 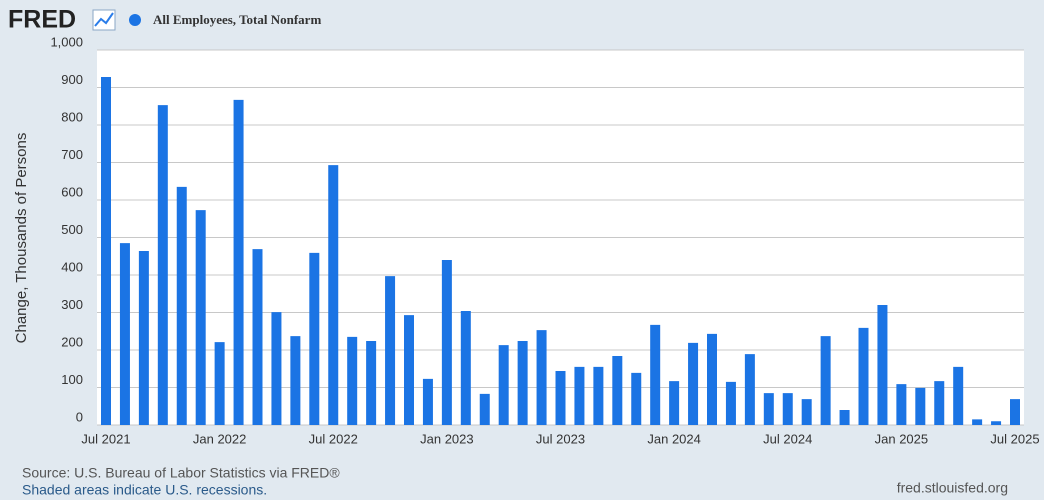 What do you see at coordinates (72, 266) in the screenshot?
I see `y-tick-label: 400` at bounding box center [72, 266].